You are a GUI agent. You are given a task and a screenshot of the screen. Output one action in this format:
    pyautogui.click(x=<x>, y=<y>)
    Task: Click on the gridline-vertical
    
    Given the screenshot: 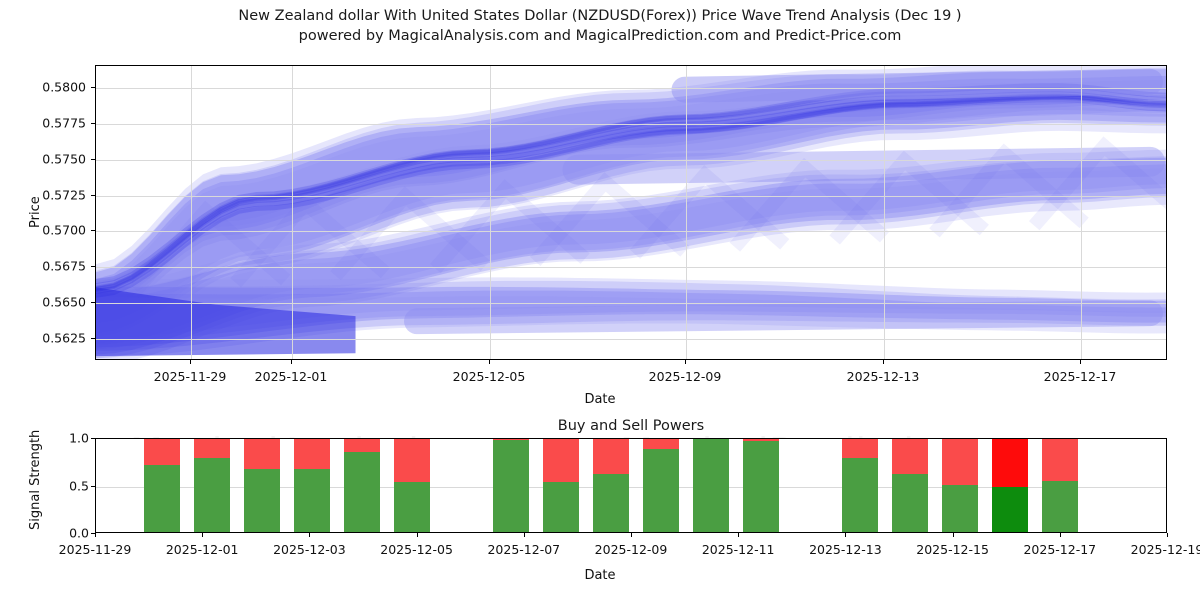 What is the action you would take?
    pyautogui.click(x=1081, y=212)
    